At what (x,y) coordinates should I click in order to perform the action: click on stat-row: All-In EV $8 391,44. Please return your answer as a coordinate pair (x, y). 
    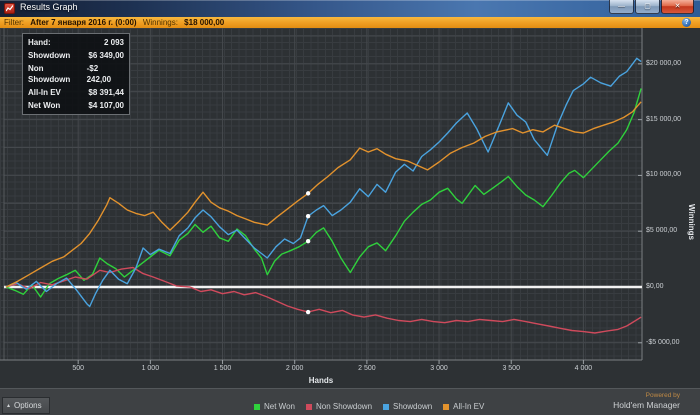
    Looking at the image, I should click on (76, 92).